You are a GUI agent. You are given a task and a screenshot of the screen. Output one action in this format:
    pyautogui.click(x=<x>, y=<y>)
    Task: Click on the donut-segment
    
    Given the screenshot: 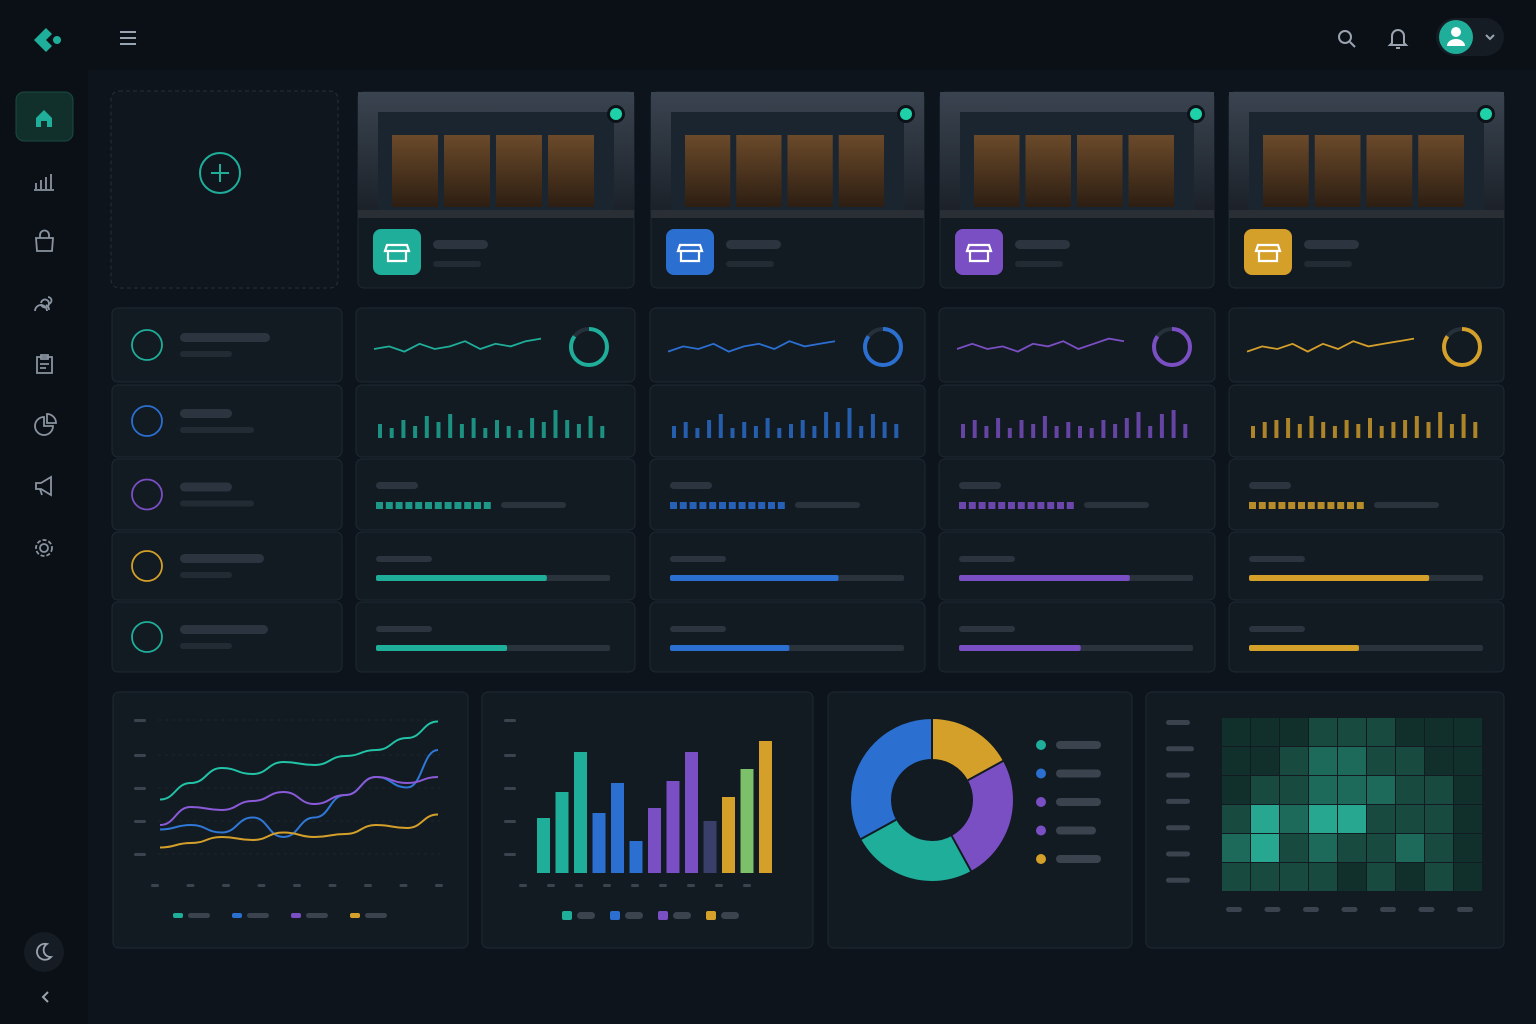 What is the action you would take?
    pyautogui.click(x=932, y=800)
    